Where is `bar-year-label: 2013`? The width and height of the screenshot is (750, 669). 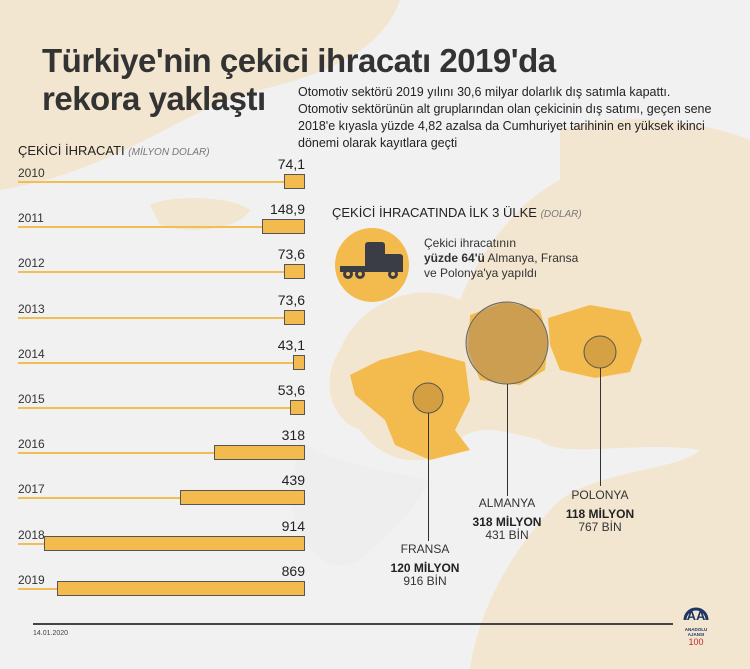
bar-year-label: 2013 is located at coordinates (31, 308).